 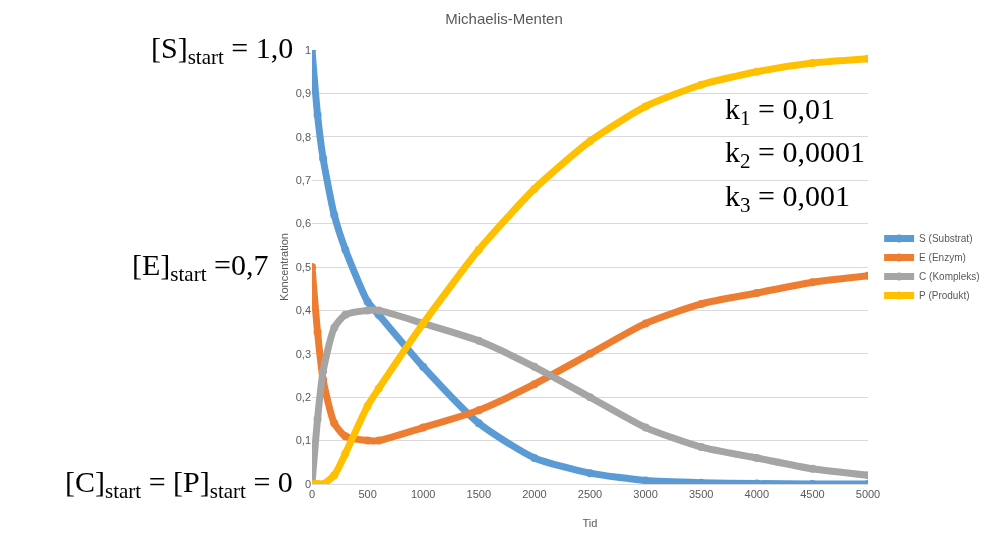 I want to click on y-tick-label: 0,6, so click(x=303, y=223).